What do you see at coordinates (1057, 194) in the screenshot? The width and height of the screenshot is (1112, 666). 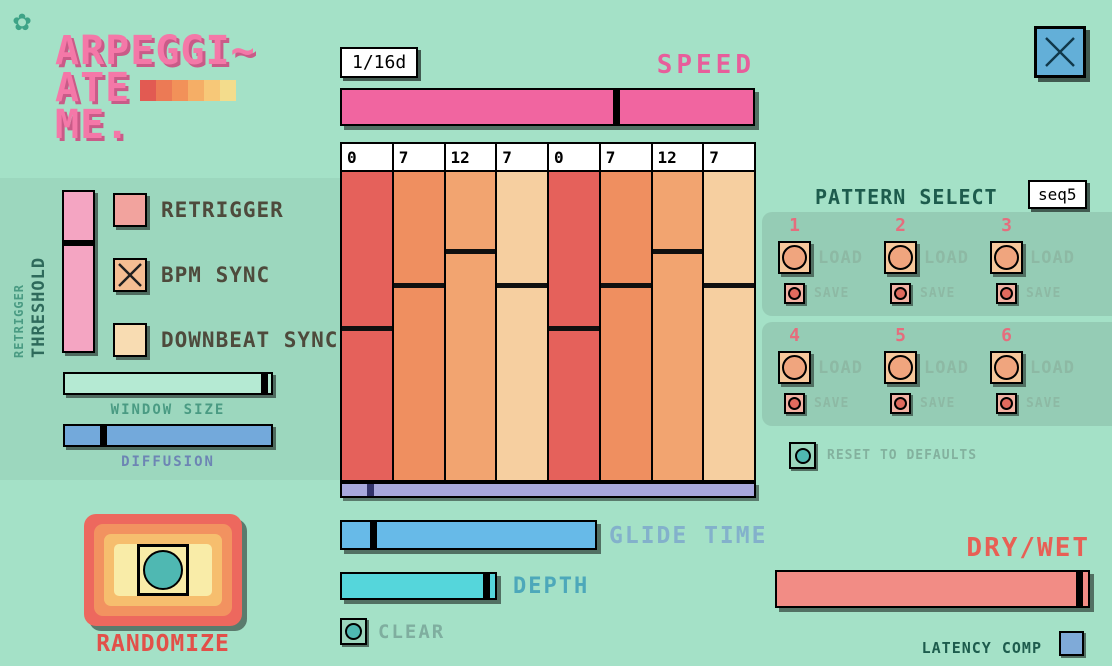 I see `current-sequence-box: seq5` at bounding box center [1057, 194].